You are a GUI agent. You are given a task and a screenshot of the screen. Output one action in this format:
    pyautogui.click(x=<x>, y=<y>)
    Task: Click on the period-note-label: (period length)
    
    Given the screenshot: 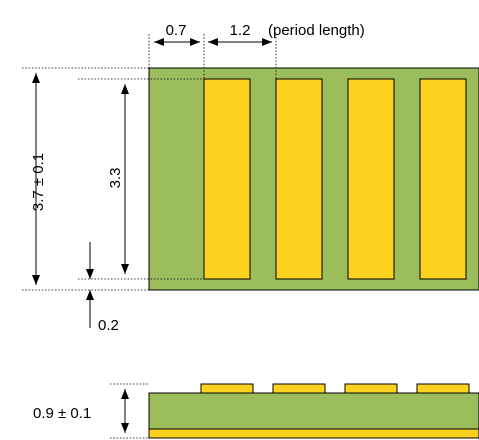 What is the action you would take?
    pyautogui.click(x=316, y=30)
    